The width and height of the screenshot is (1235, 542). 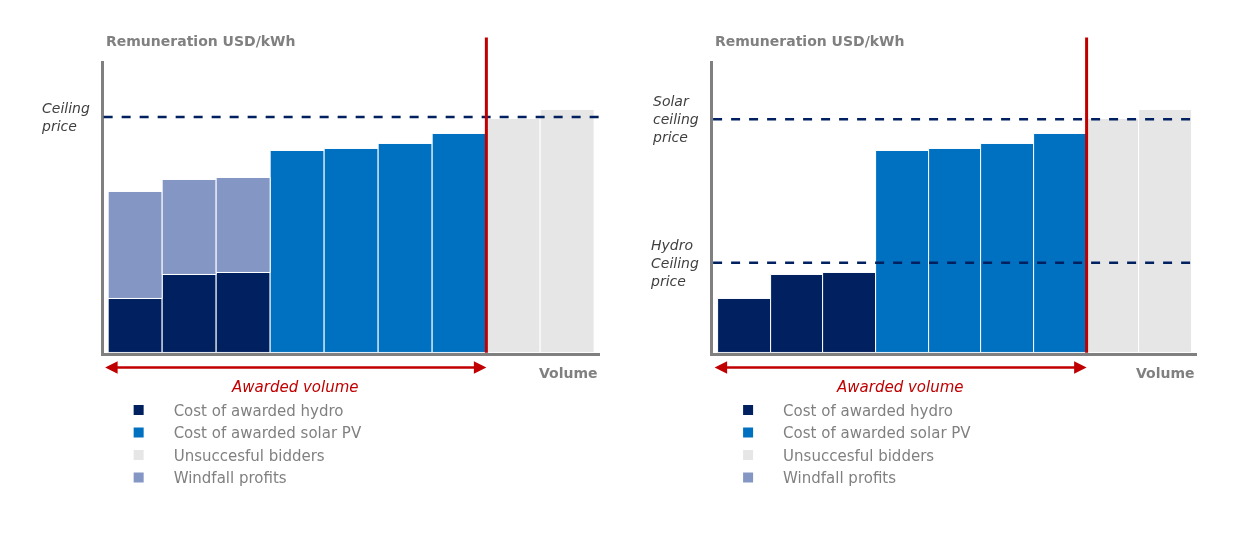 What do you see at coordinates (674, 263) in the screenshot?
I see `ref-line-label: Hydro Ceiling price` at bounding box center [674, 263].